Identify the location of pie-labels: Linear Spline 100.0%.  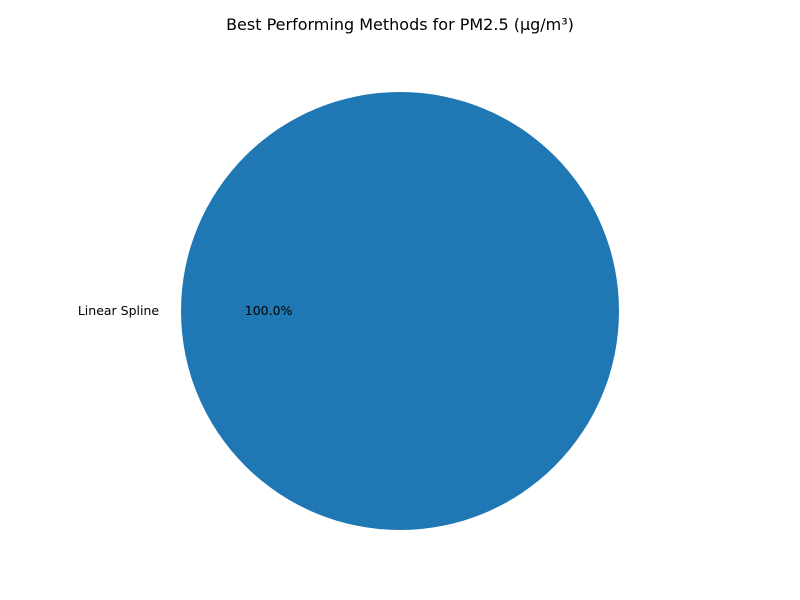
(185, 310).